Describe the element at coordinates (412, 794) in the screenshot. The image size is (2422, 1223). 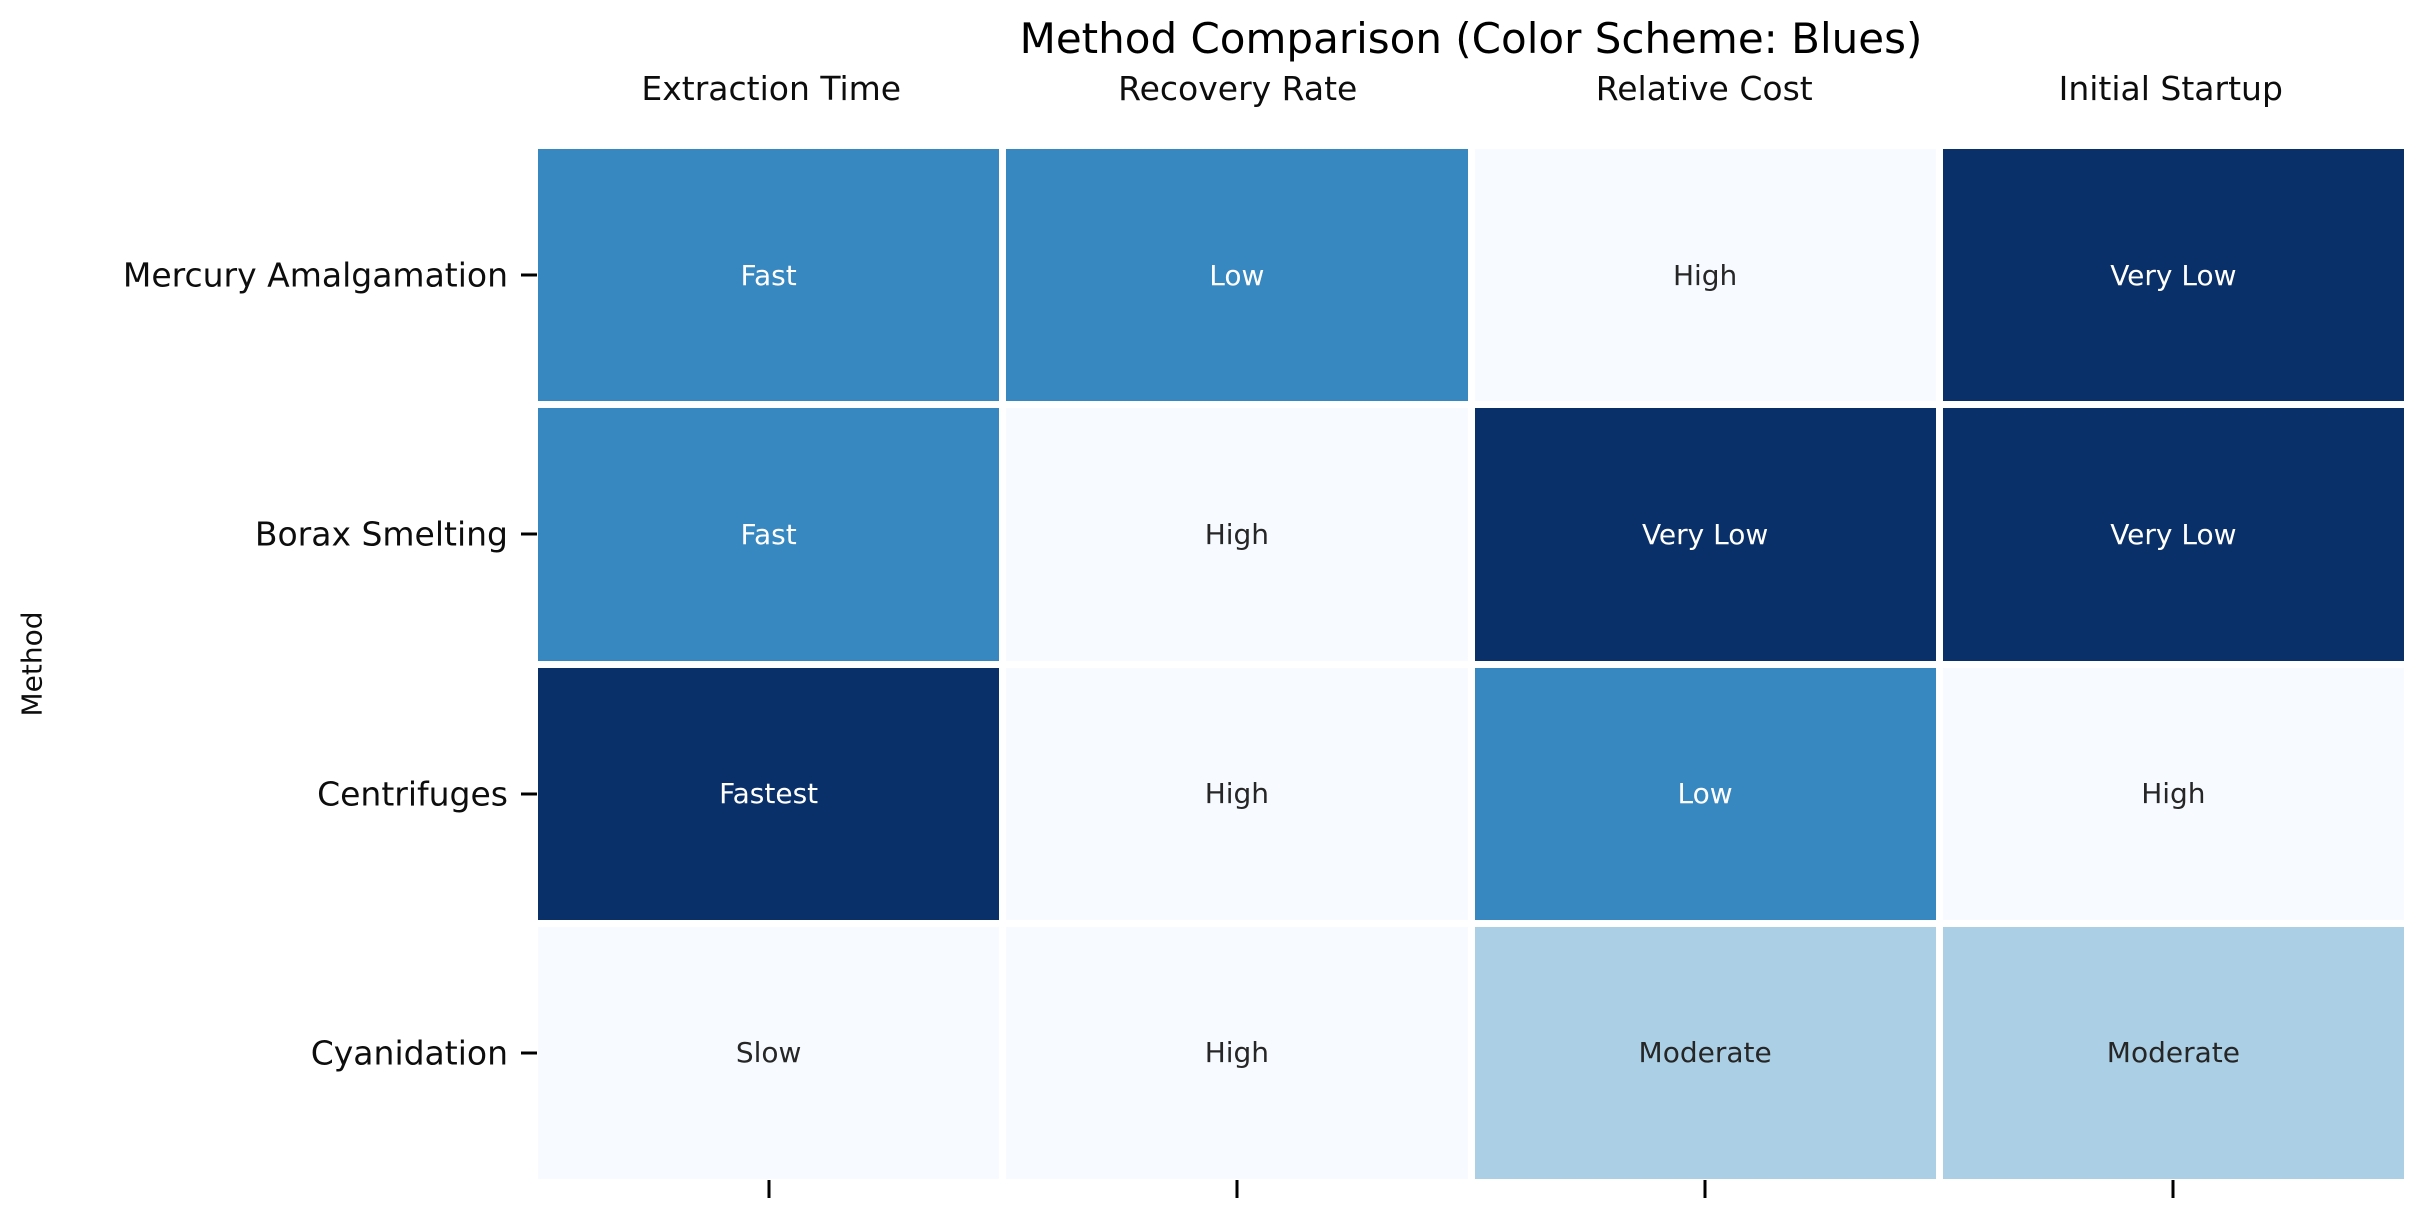
I see `row-label-2: Centrifuges` at that location.